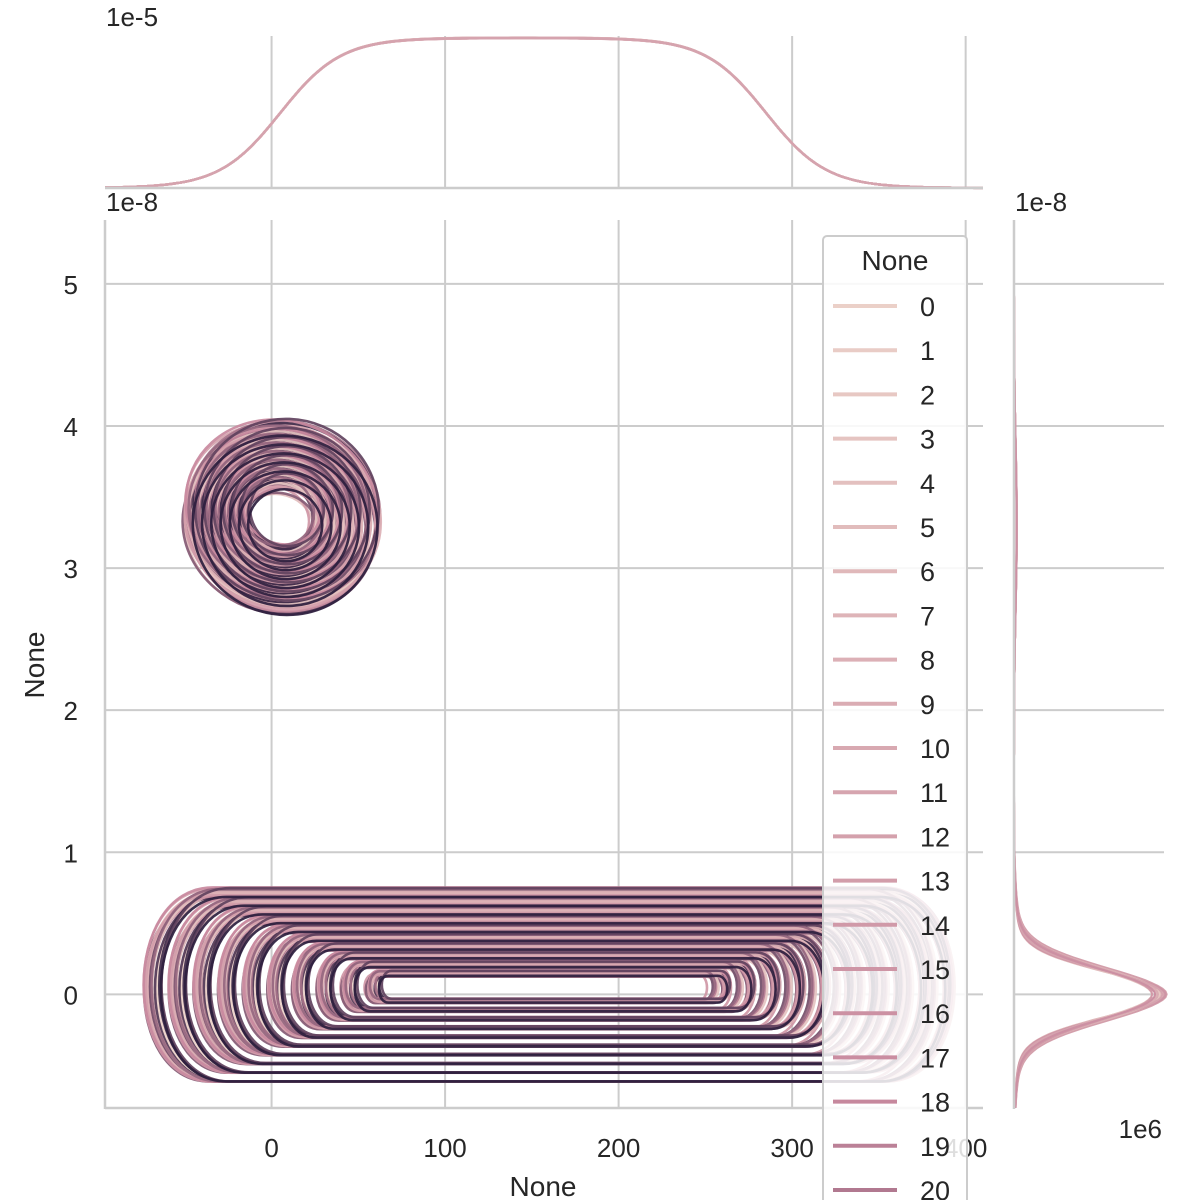 Image resolution: width=1200 pixels, height=1200 pixels. What do you see at coordinates (935, 1058) in the screenshot?
I see `legend-entry-label: 17` at bounding box center [935, 1058].